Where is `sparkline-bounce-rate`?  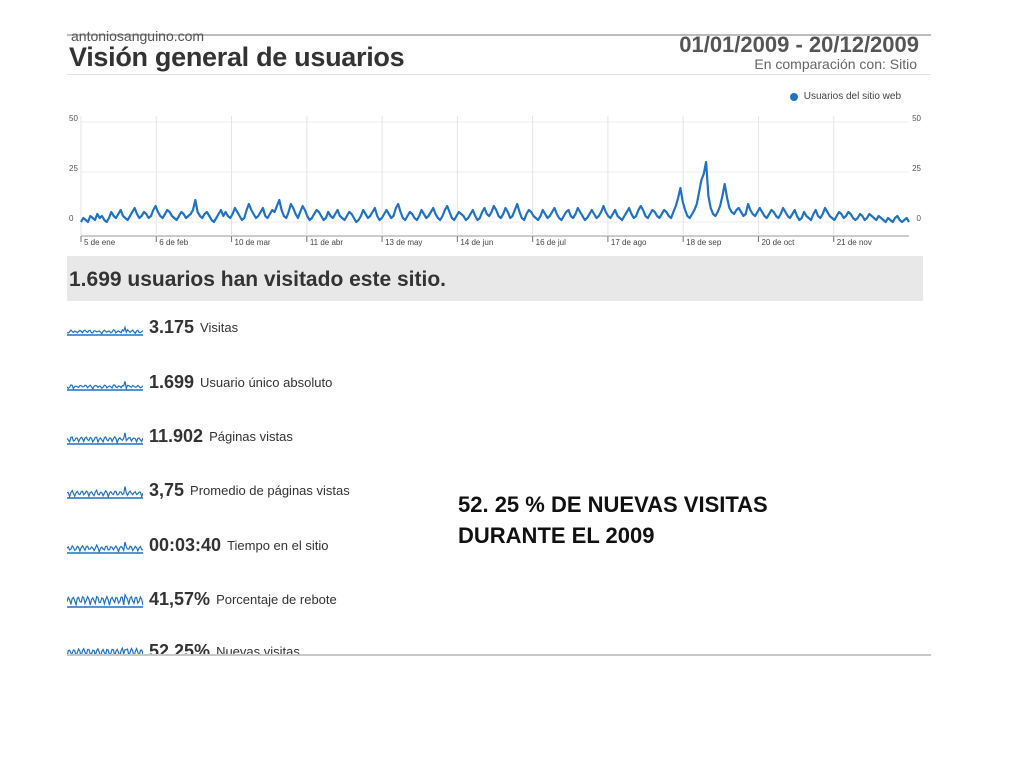 sparkline-bounce-rate is located at coordinates (105, 599).